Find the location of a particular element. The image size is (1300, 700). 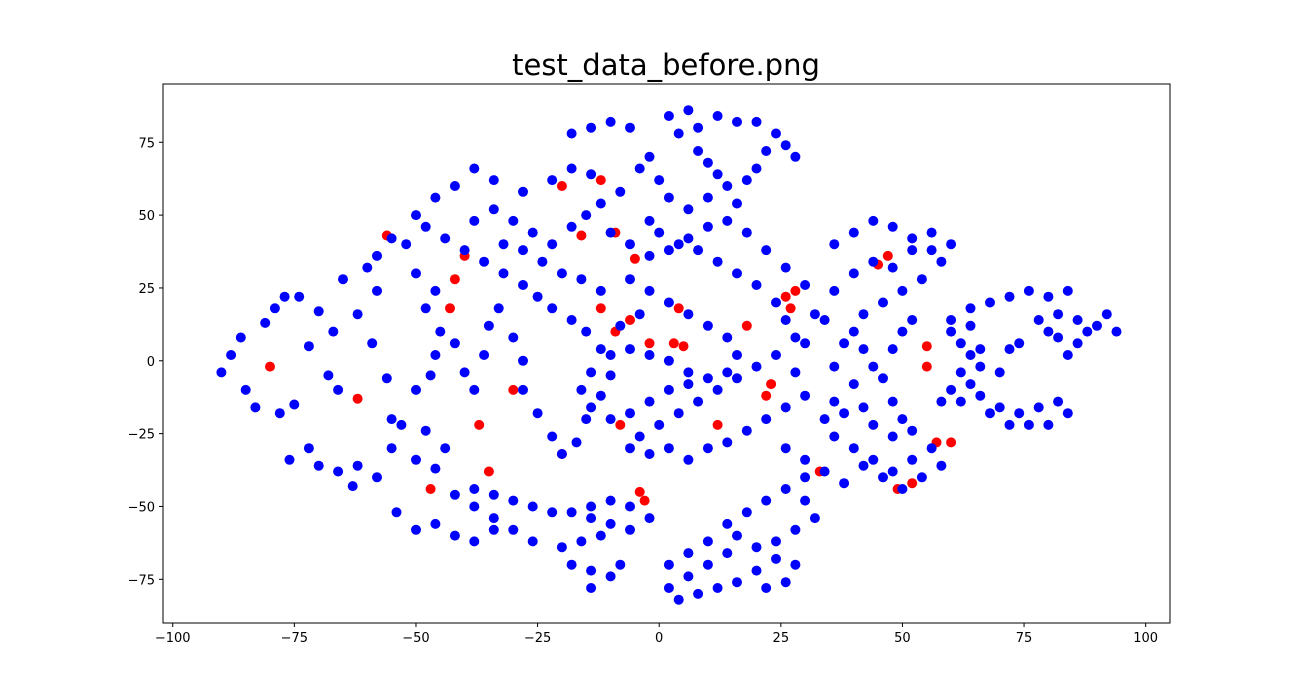

x-axis: −100 −75 −50 −25 0 25 50 75 100 is located at coordinates (656, 634).